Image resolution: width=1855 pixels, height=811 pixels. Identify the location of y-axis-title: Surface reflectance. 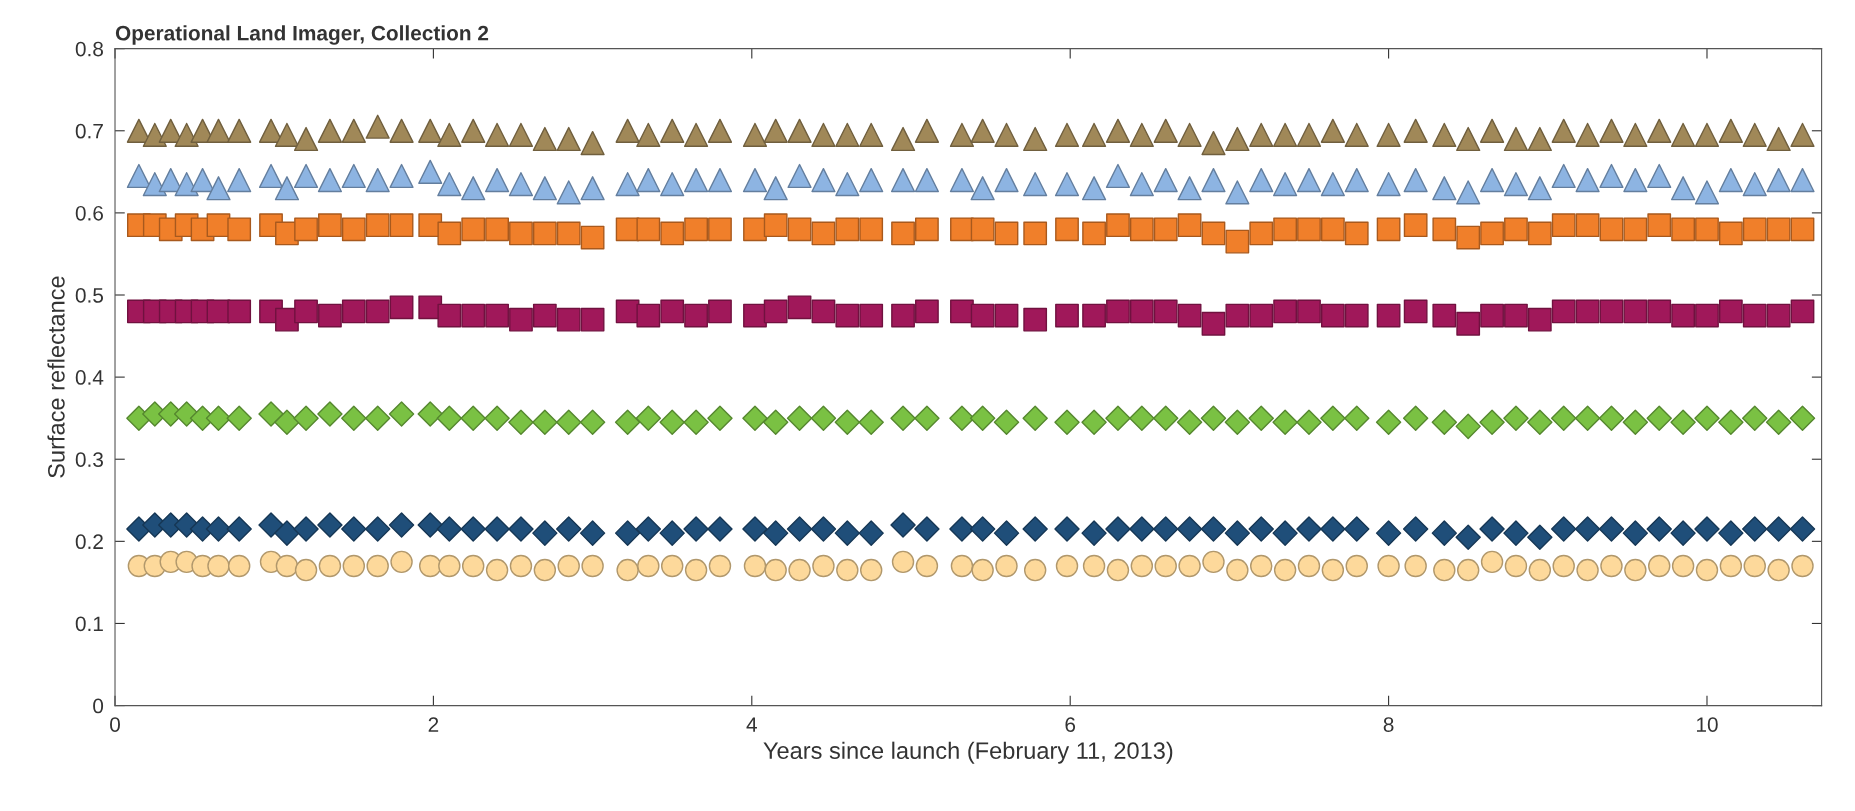
(56, 377).